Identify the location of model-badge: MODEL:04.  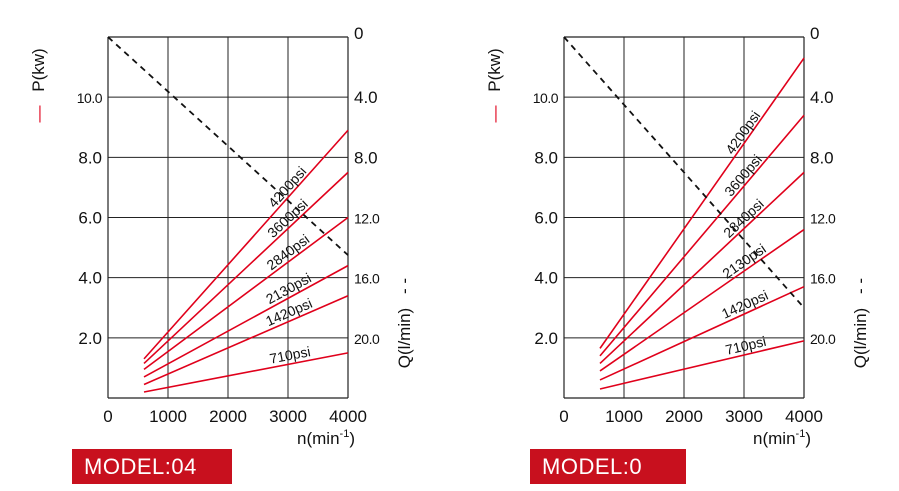
(152, 466).